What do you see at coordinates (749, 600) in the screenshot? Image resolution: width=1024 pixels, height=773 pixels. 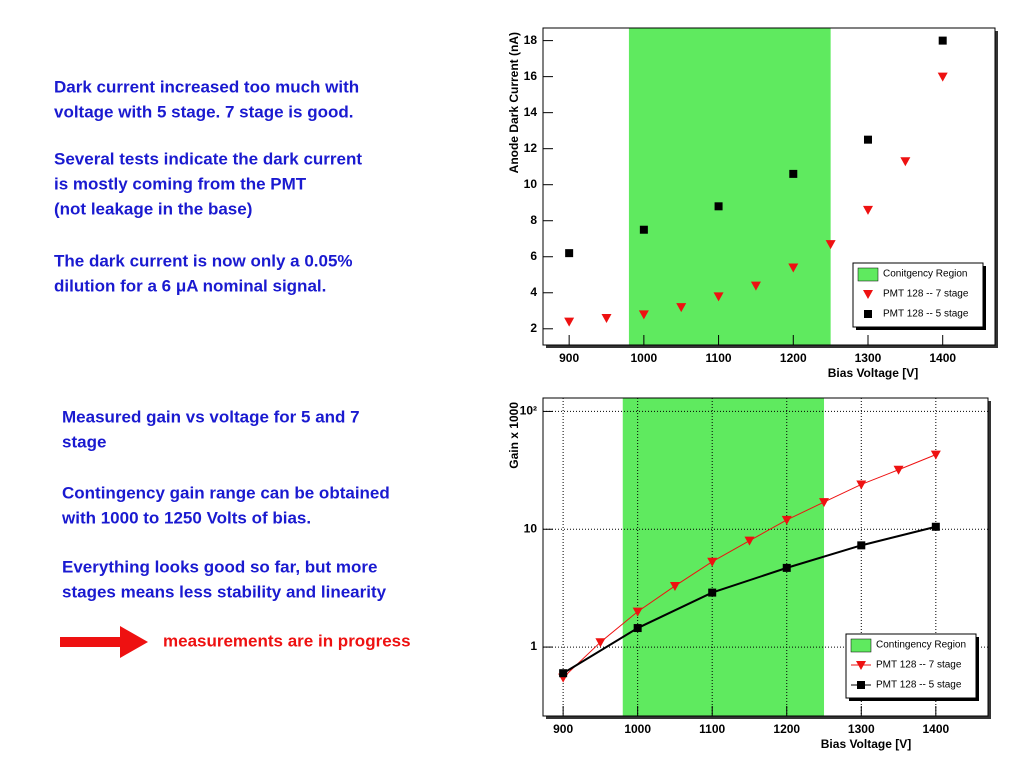 I see `series-line` at bounding box center [749, 600].